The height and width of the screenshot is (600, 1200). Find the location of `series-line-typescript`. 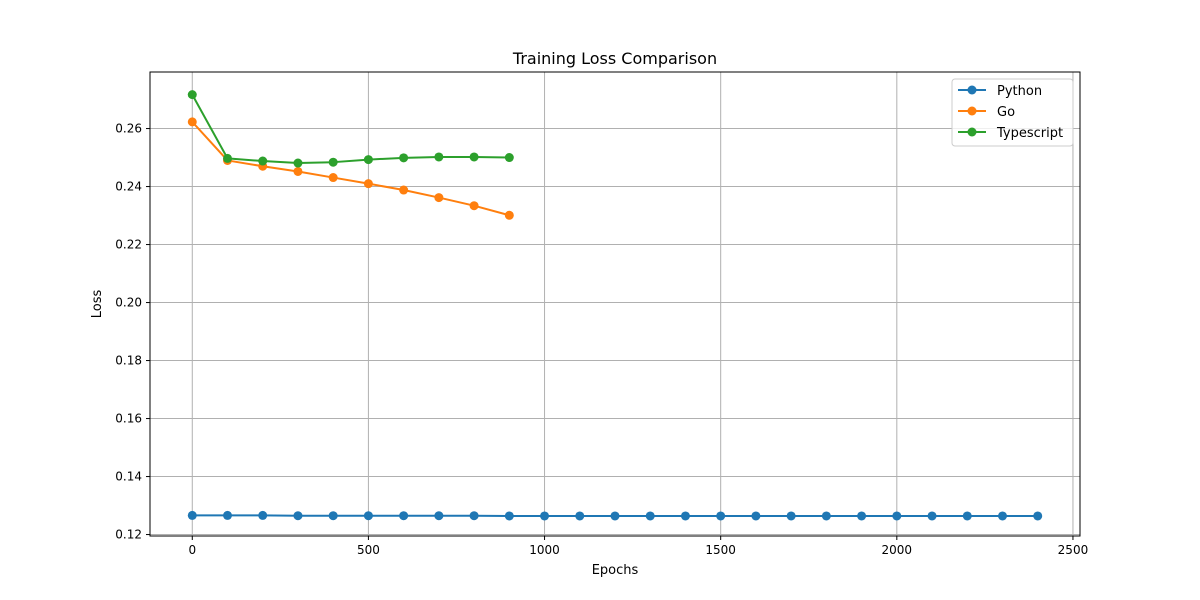

series-line-typescript is located at coordinates (350, 129).